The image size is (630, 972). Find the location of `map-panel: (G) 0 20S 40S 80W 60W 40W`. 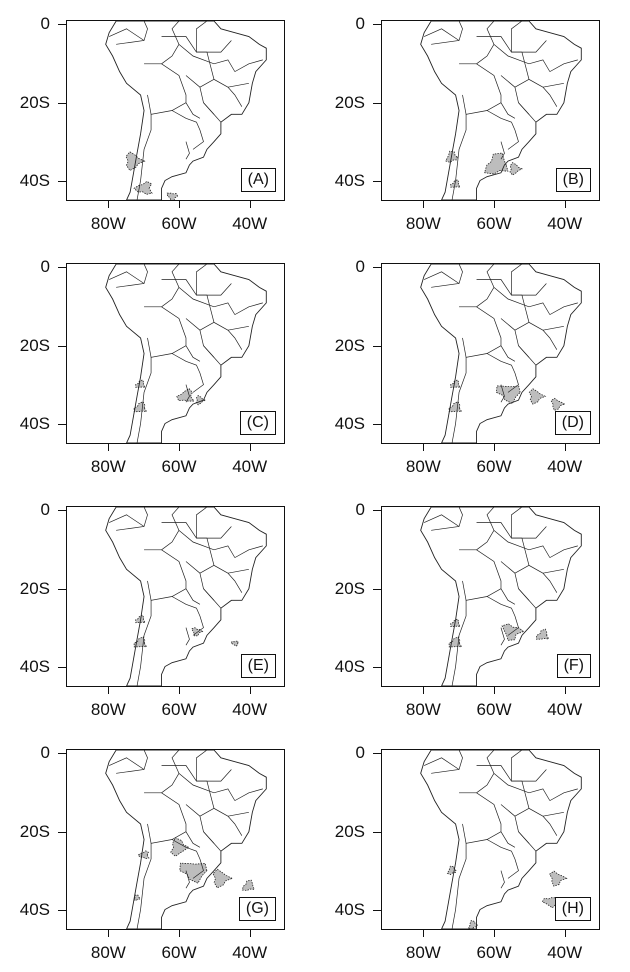

map-panel: (G) 0 20S 40S 80W 60W 40W is located at coordinates (157, 850).